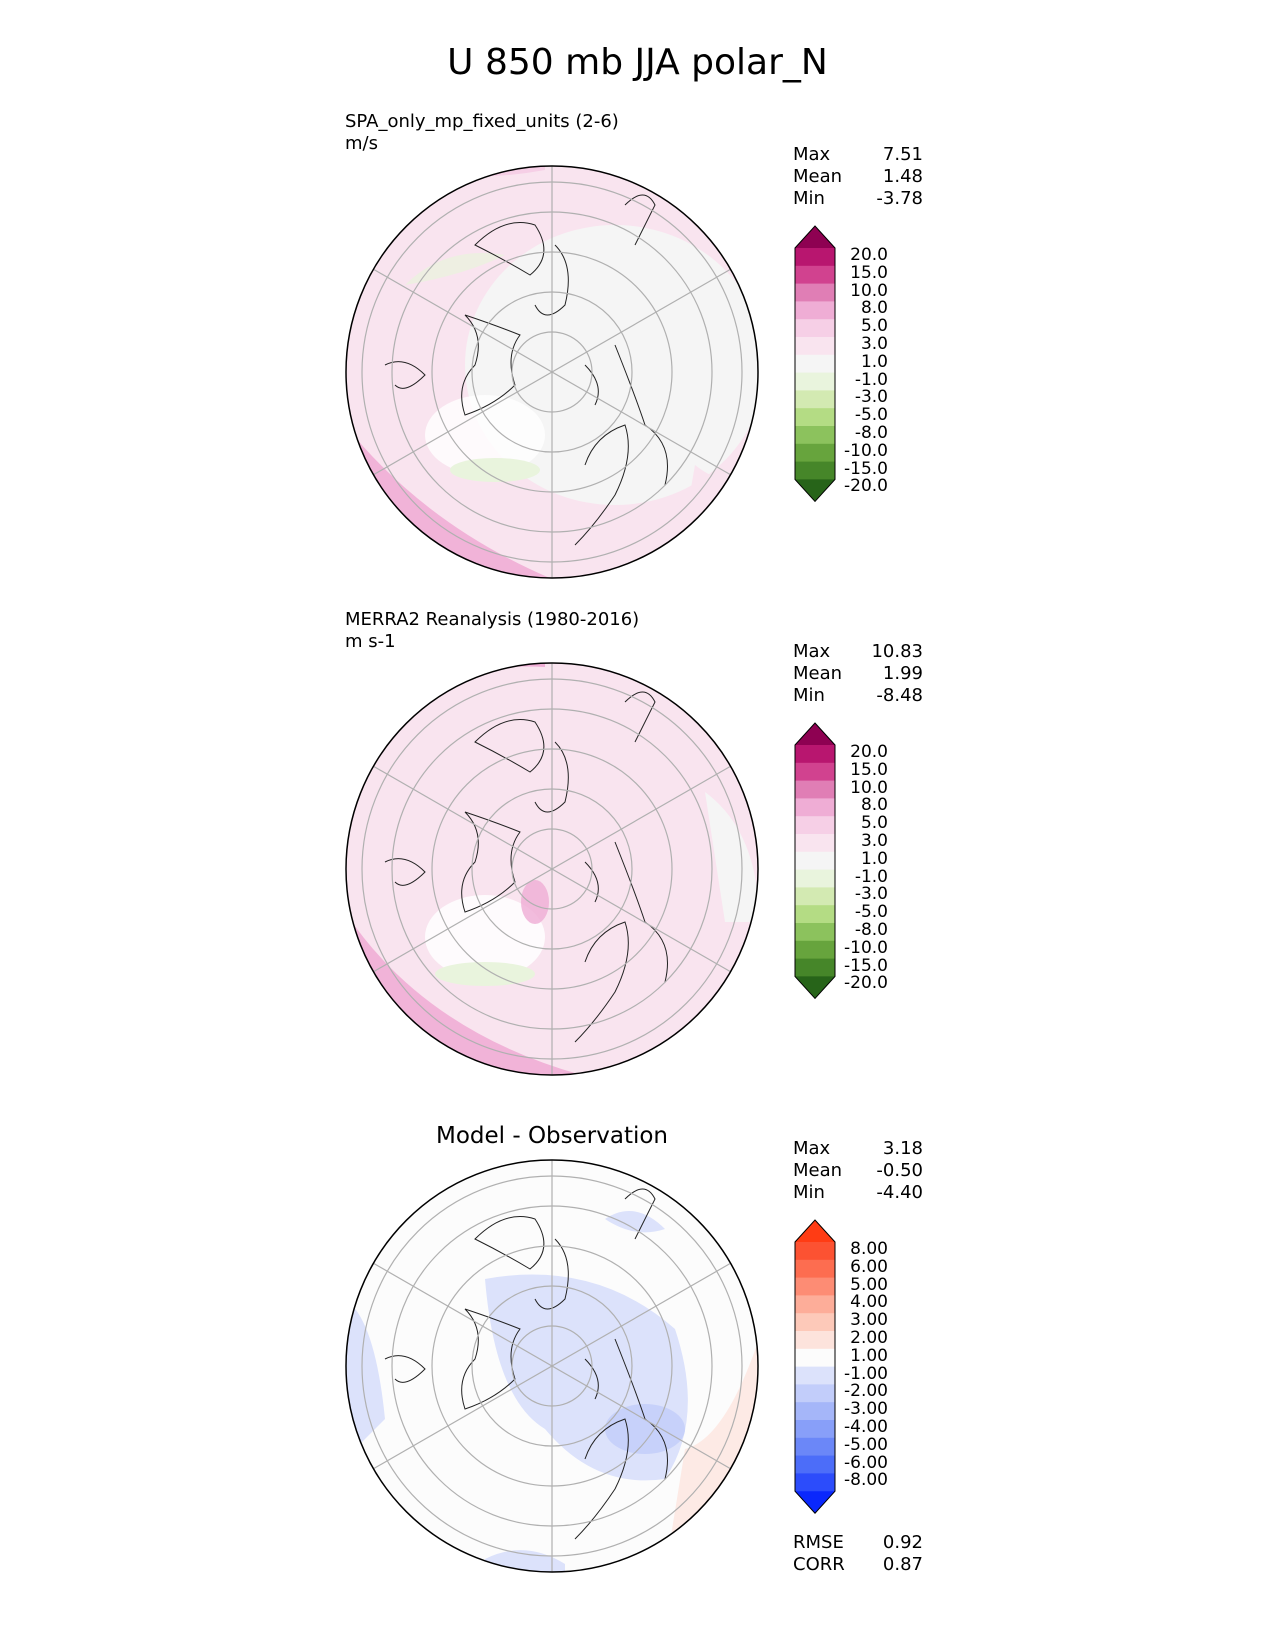 This screenshot has width=1275, height=1650. What do you see at coordinates (874, 361) in the screenshot?
I see `panel1-colorbar-tick-label: 1.0` at bounding box center [874, 361].